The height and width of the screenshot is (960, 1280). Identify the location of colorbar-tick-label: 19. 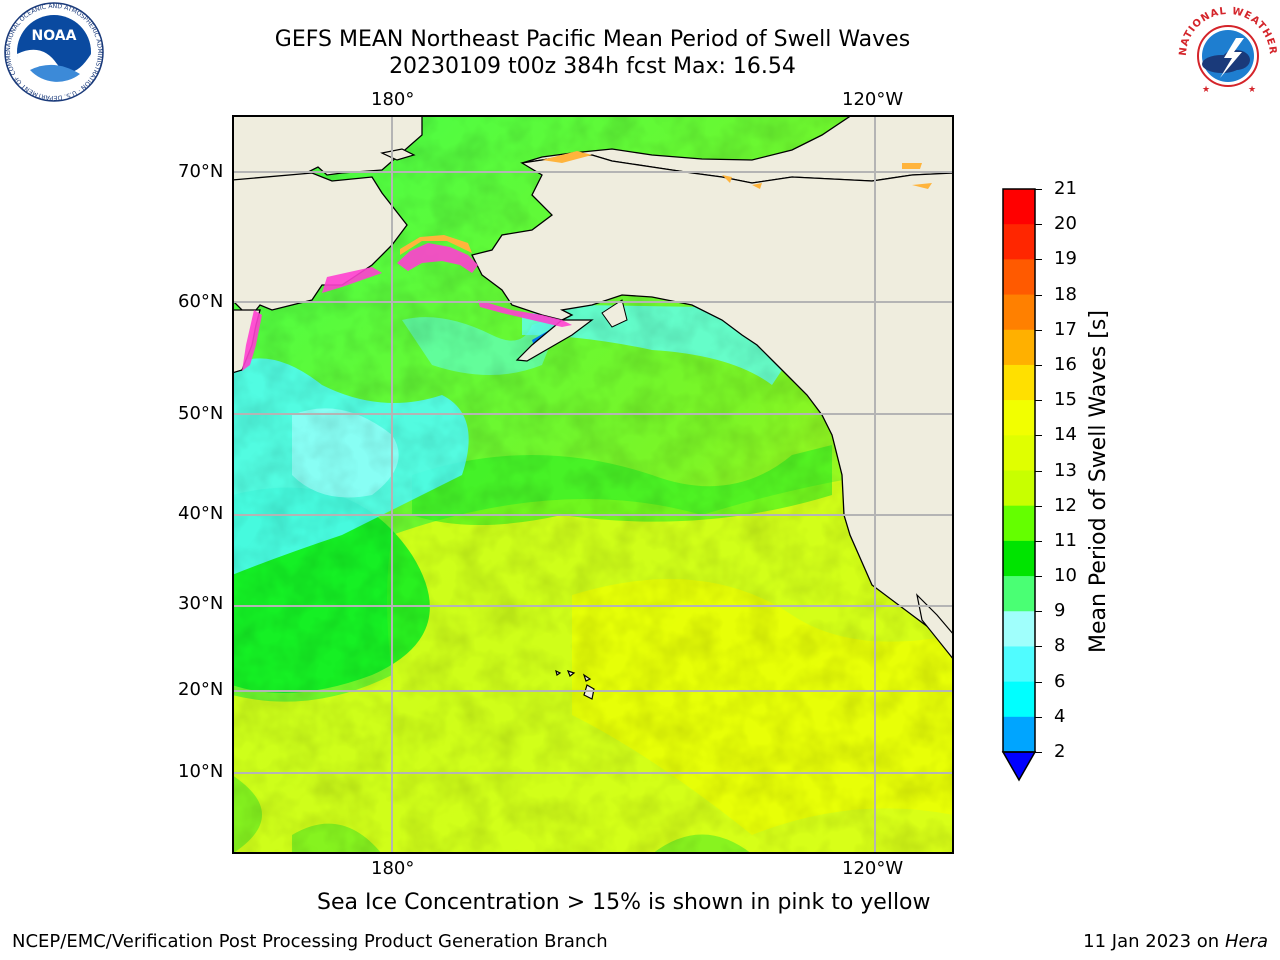
(1065, 259).